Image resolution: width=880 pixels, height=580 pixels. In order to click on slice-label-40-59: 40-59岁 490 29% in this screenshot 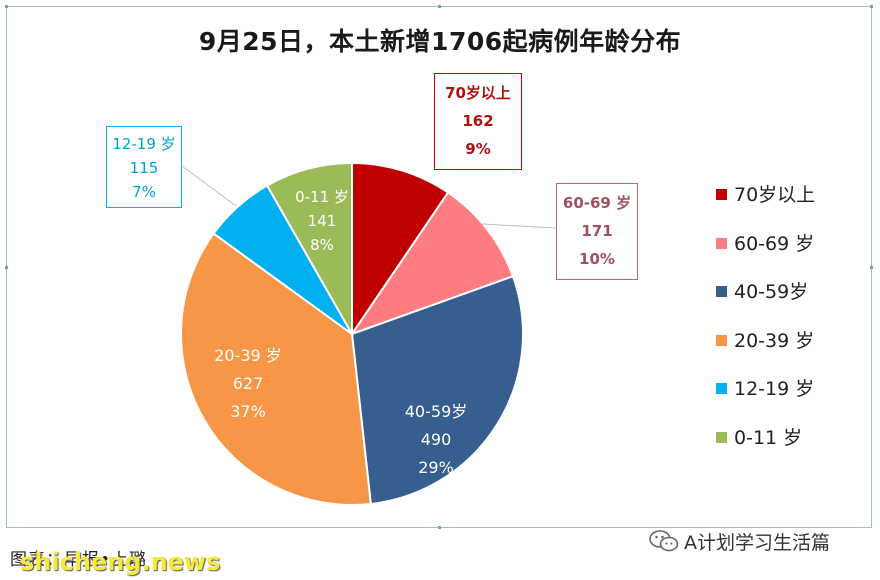, I will do `click(436, 438)`.